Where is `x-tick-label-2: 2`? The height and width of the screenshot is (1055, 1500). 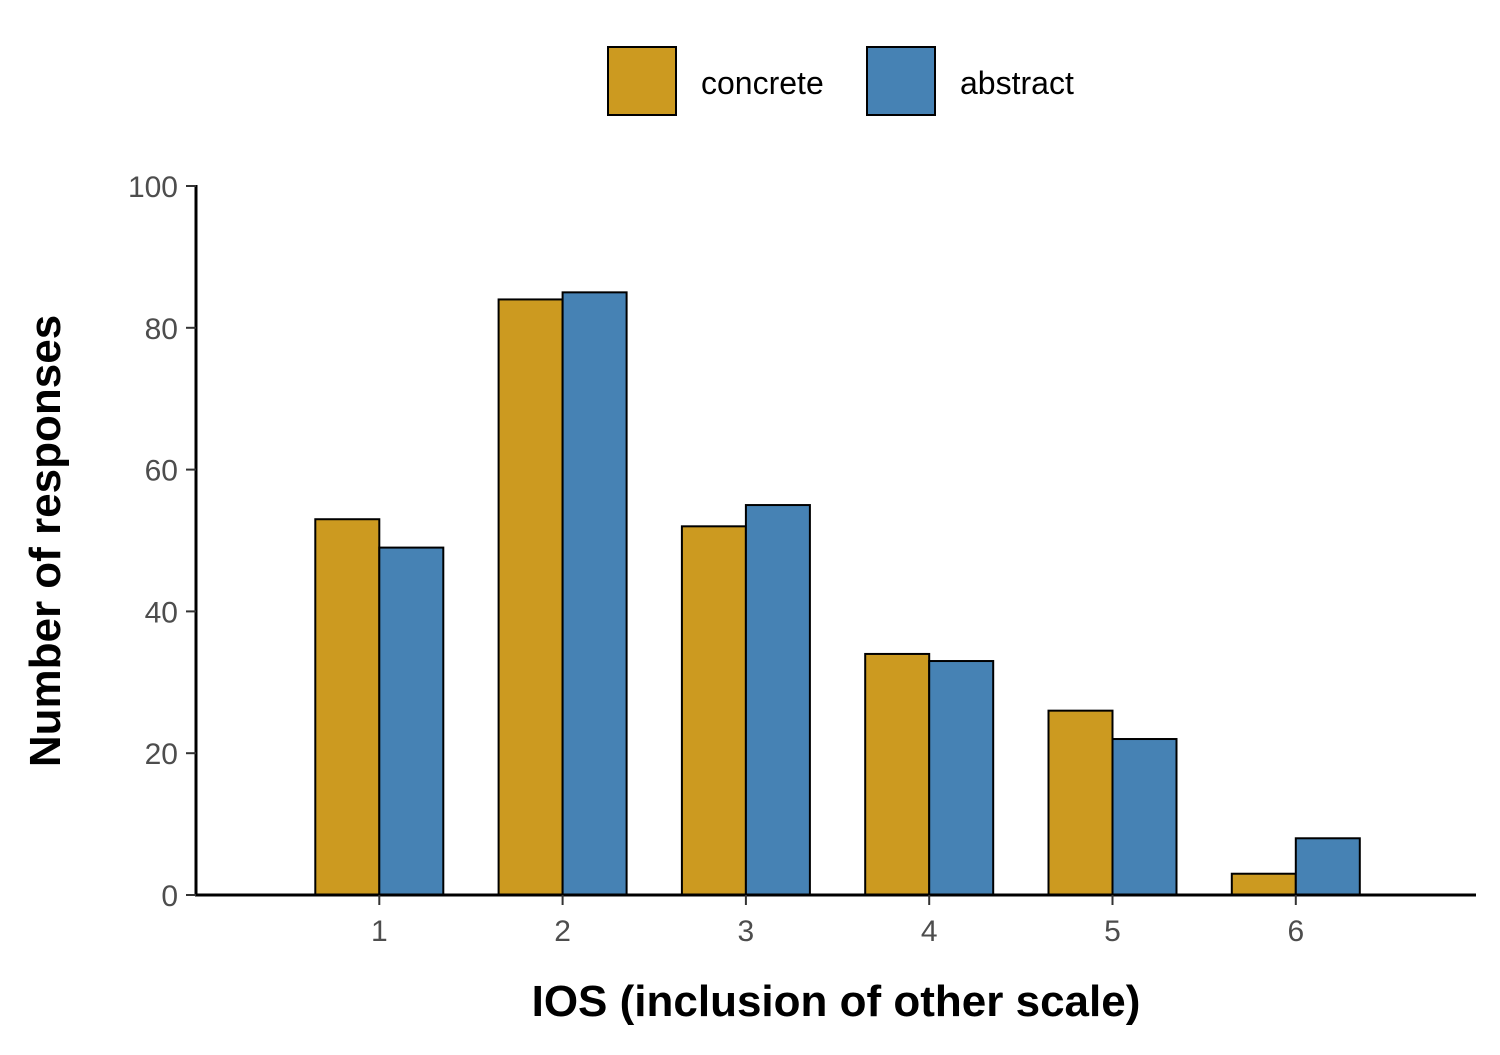
x-tick-label-2: 2 is located at coordinates (562, 931).